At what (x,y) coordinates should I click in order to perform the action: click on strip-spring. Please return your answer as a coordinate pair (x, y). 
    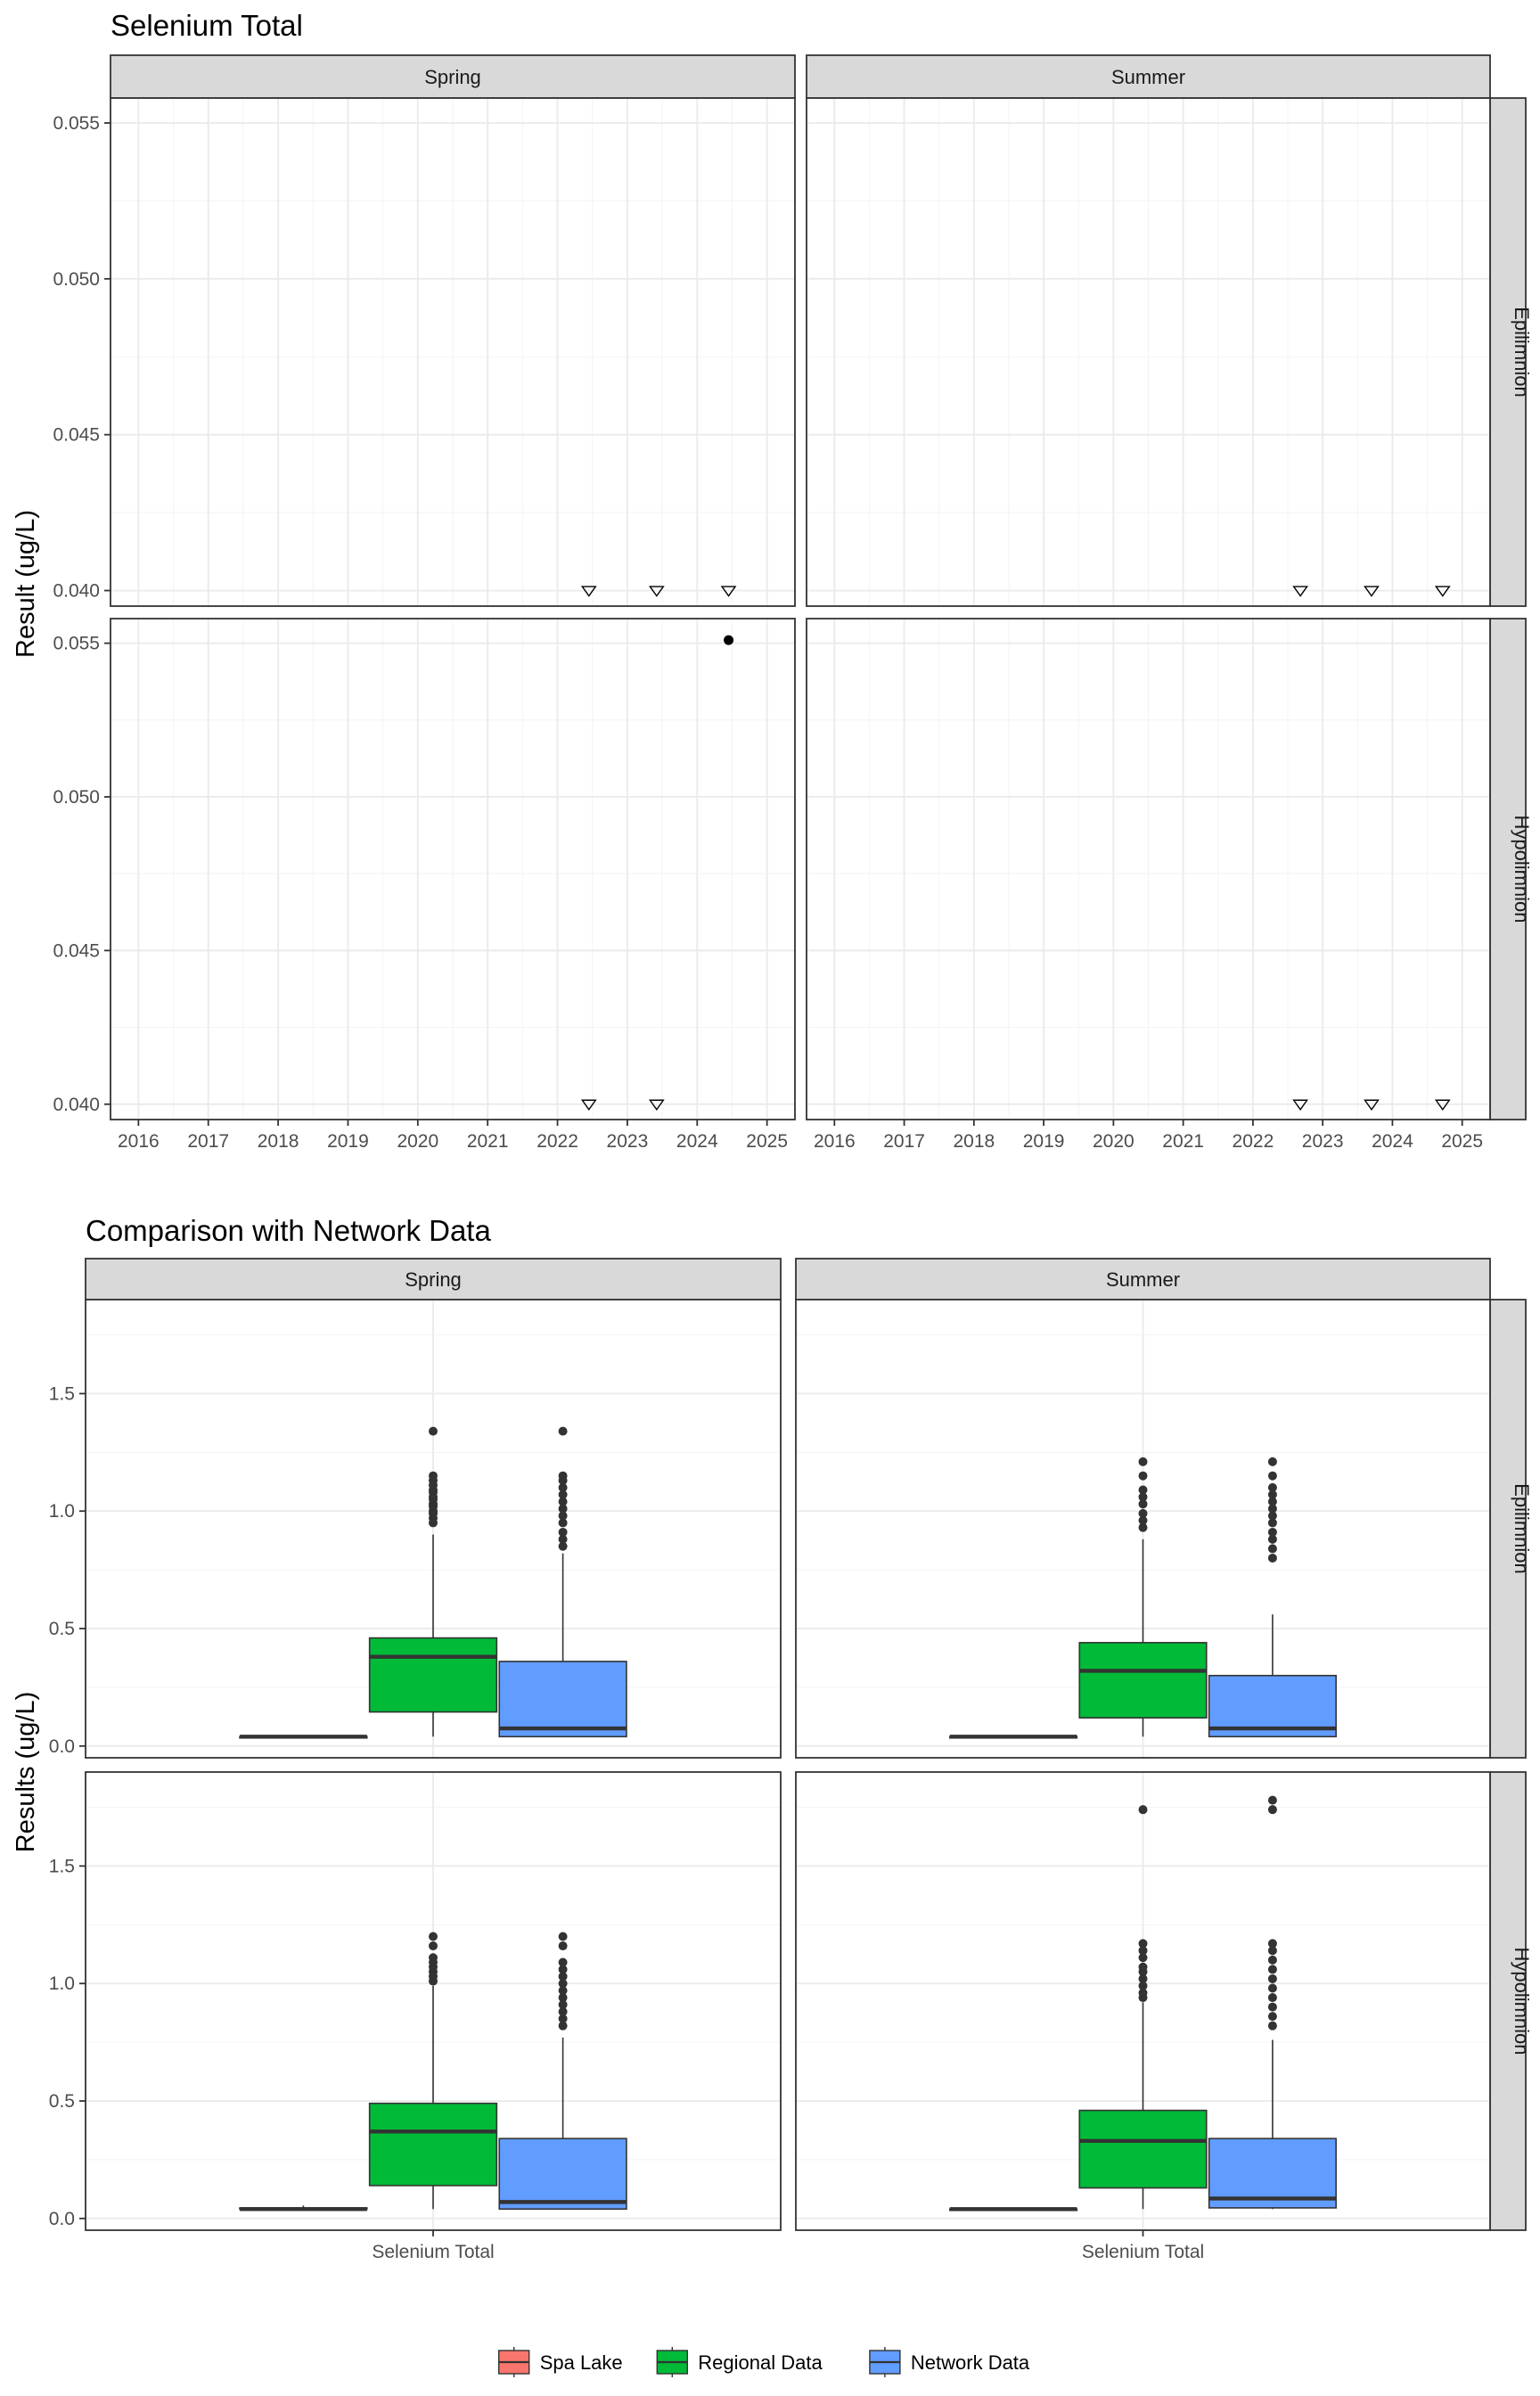
    Looking at the image, I should click on (453, 76).